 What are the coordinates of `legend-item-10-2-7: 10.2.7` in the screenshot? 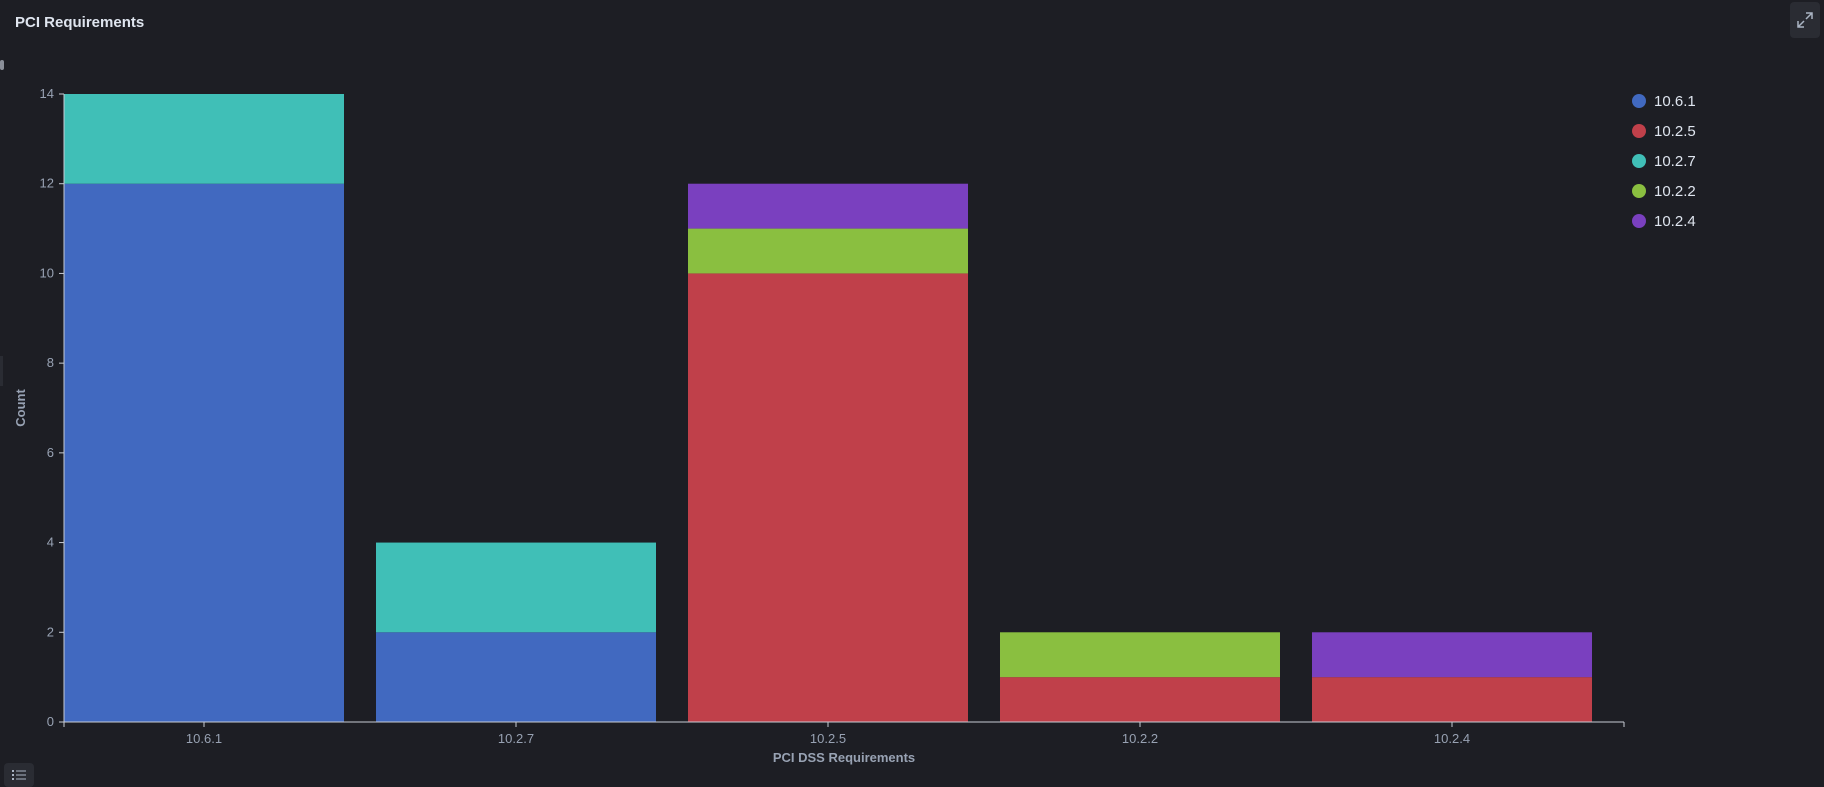 It's located at (1664, 161).